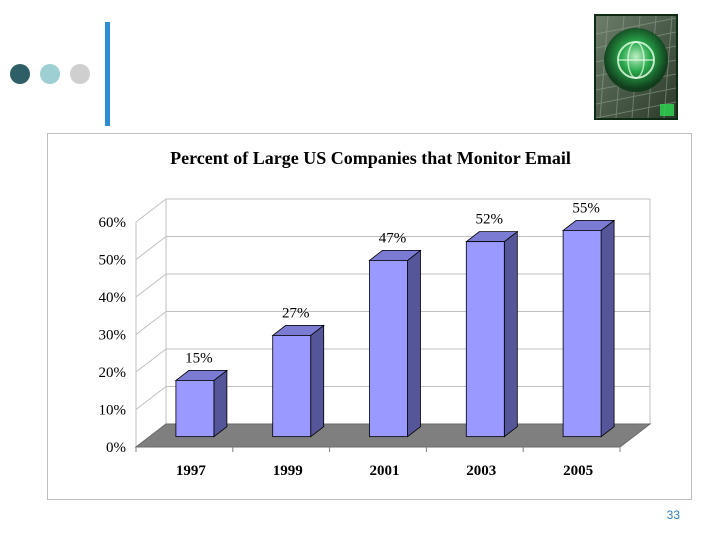  Describe the element at coordinates (586, 208) in the screenshot. I see `data-label: 55%` at that location.